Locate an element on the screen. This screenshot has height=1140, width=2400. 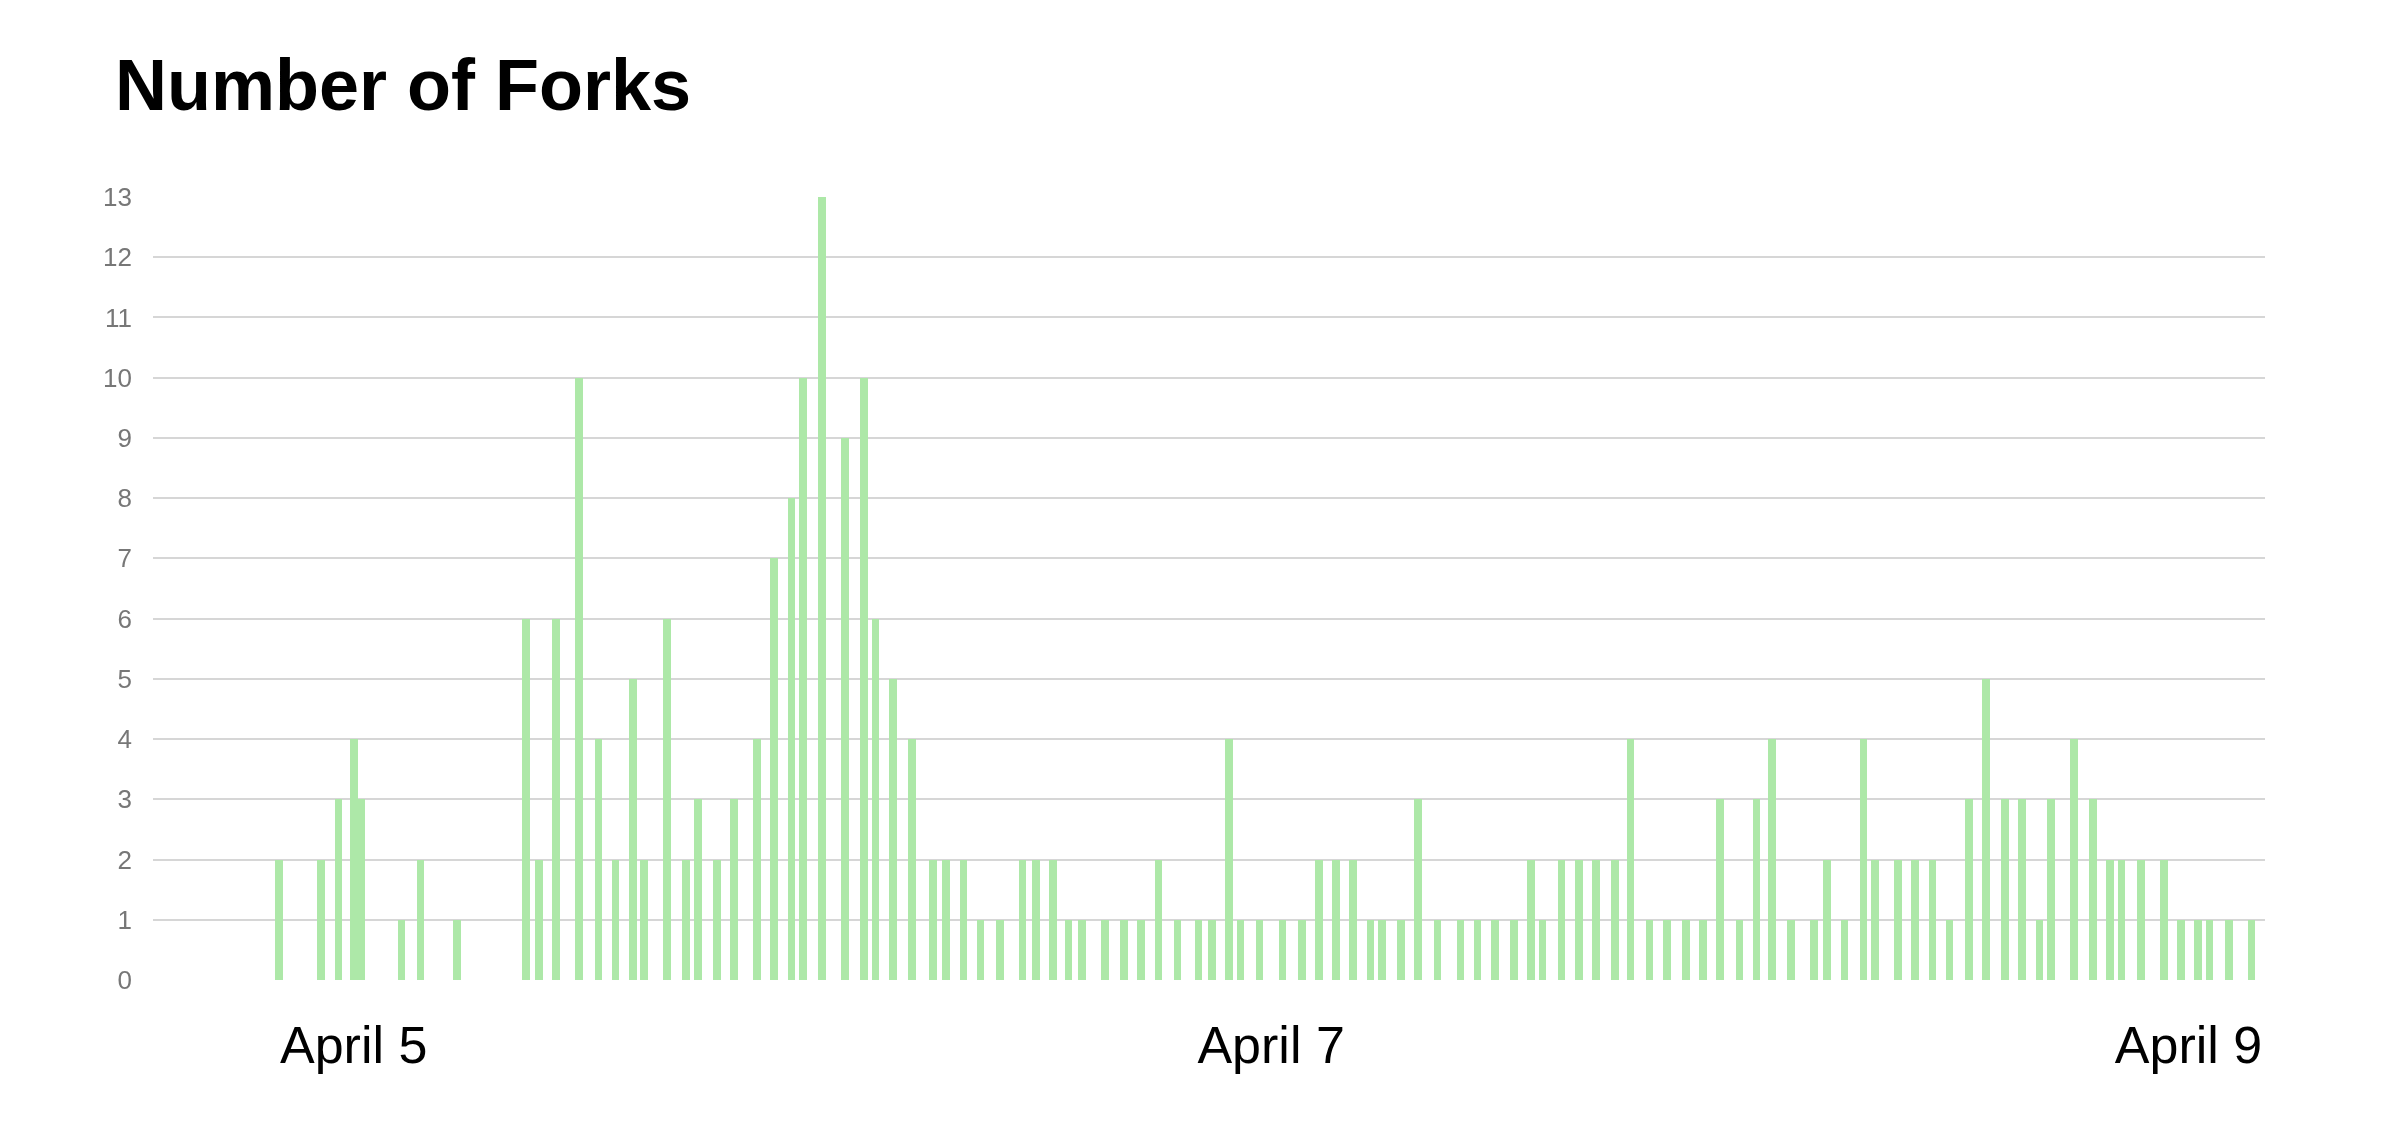
y-tick-label: 0 is located at coordinates (124, 980).